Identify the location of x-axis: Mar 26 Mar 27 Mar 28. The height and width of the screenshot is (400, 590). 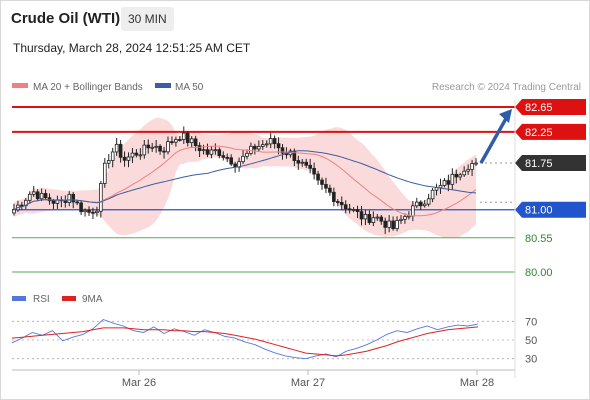
(308, 379).